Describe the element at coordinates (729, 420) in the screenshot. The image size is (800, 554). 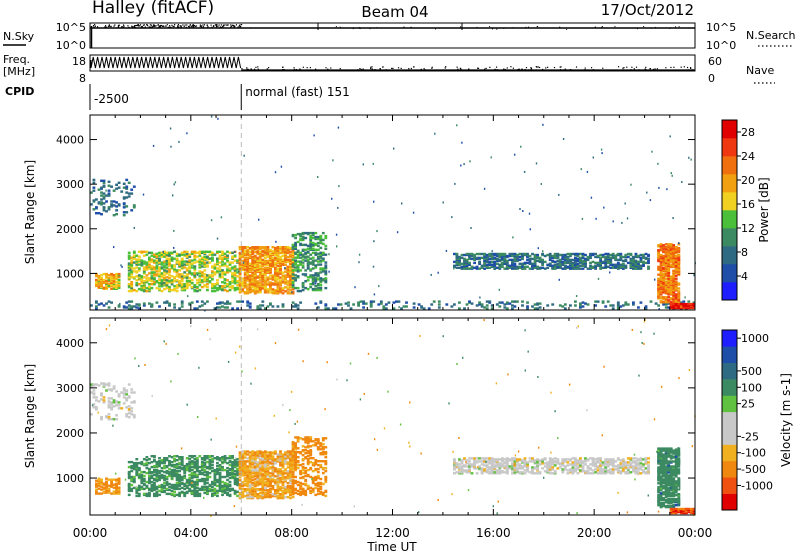
I see `velocity-colorbar-blocks` at that location.